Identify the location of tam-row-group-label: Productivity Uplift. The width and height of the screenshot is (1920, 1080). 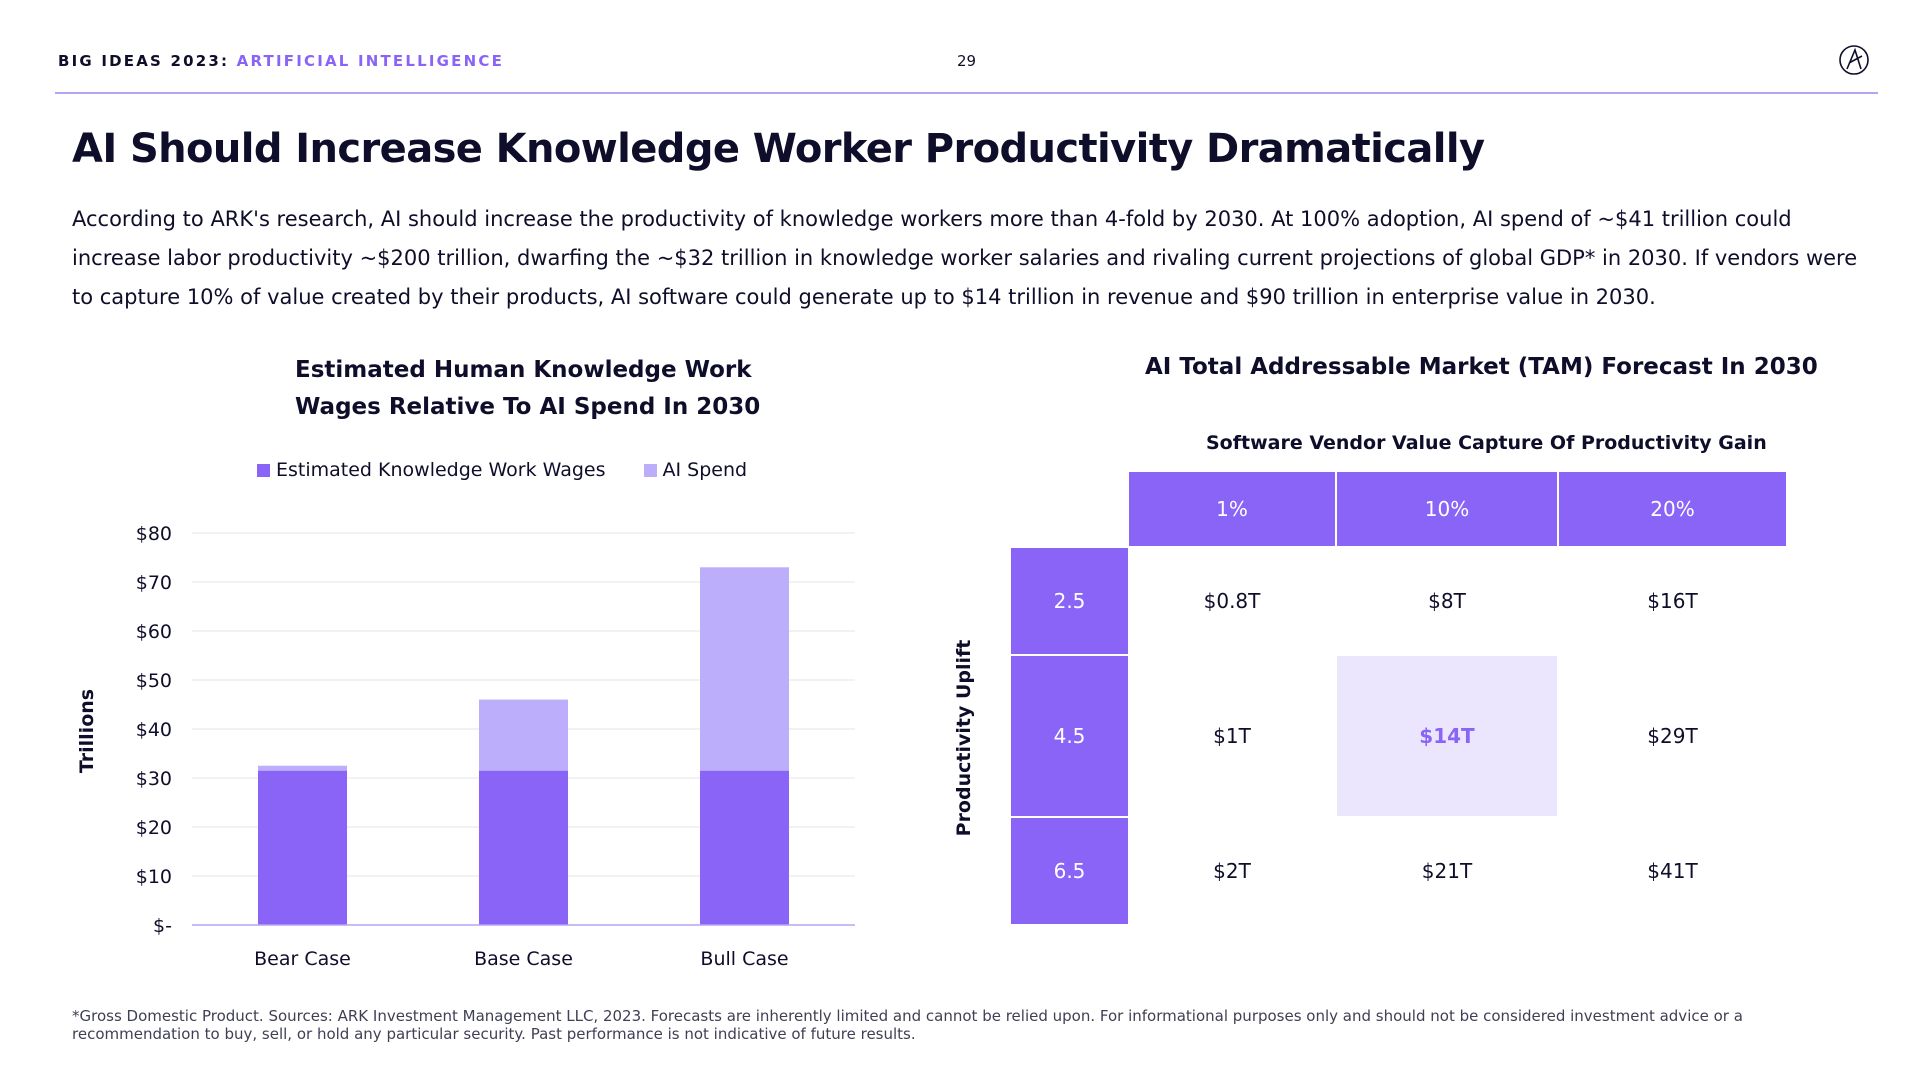
(964, 738).